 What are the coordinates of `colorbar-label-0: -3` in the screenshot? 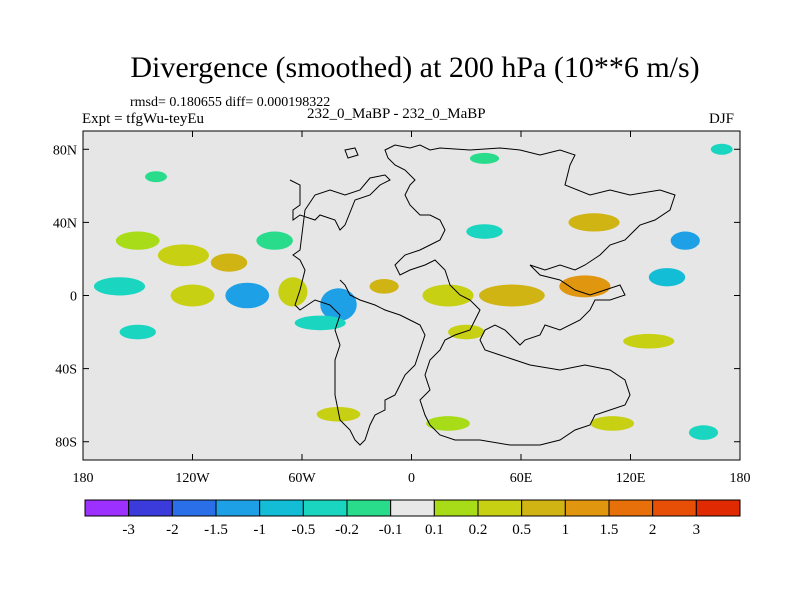 It's located at (128, 530).